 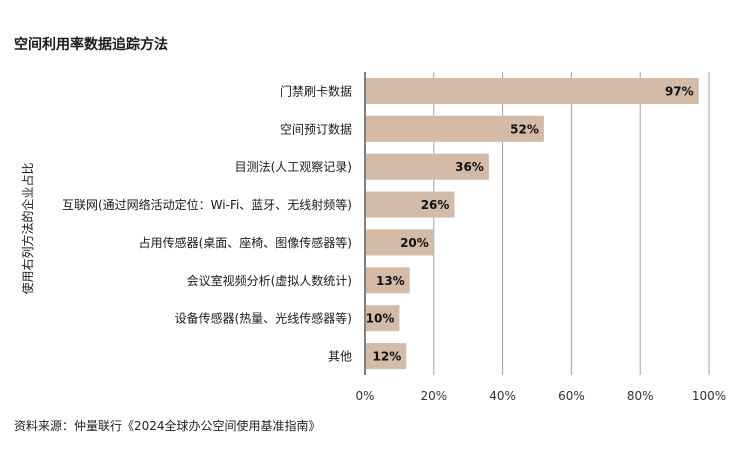 What do you see at coordinates (293, 167) in the screenshot?
I see `category-label: 目测法(人工观察记录)` at bounding box center [293, 167].